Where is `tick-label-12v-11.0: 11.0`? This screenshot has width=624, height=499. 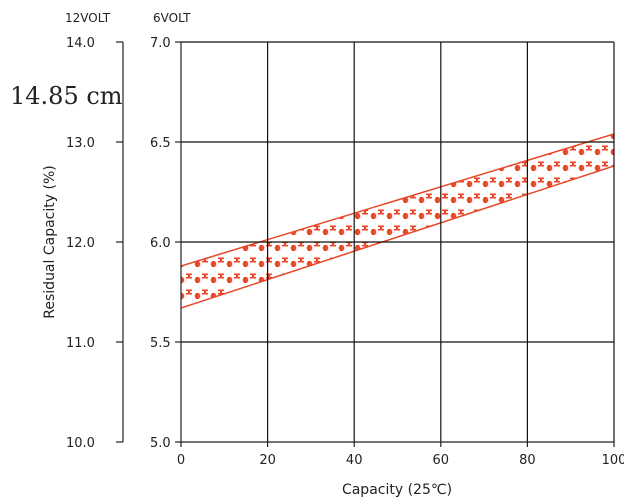
tick-label-12v-11.0: 11.0 is located at coordinates (80, 343).